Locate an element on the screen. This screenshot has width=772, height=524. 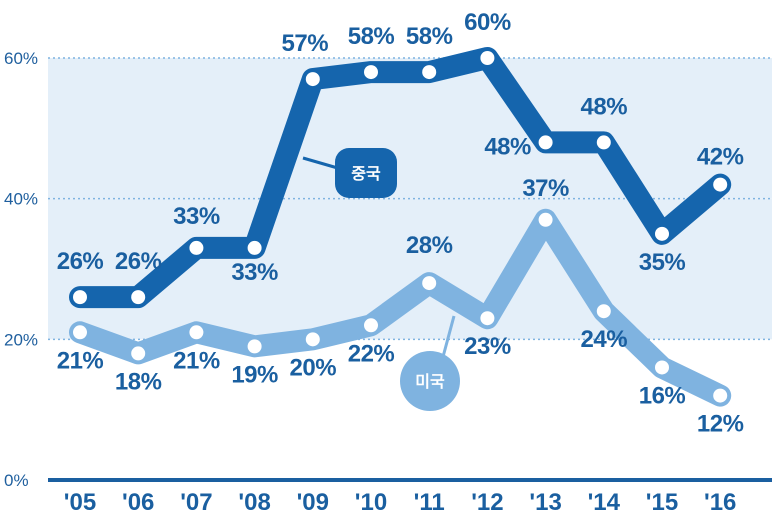
legend-us: 미국 is located at coordinates (430, 363).